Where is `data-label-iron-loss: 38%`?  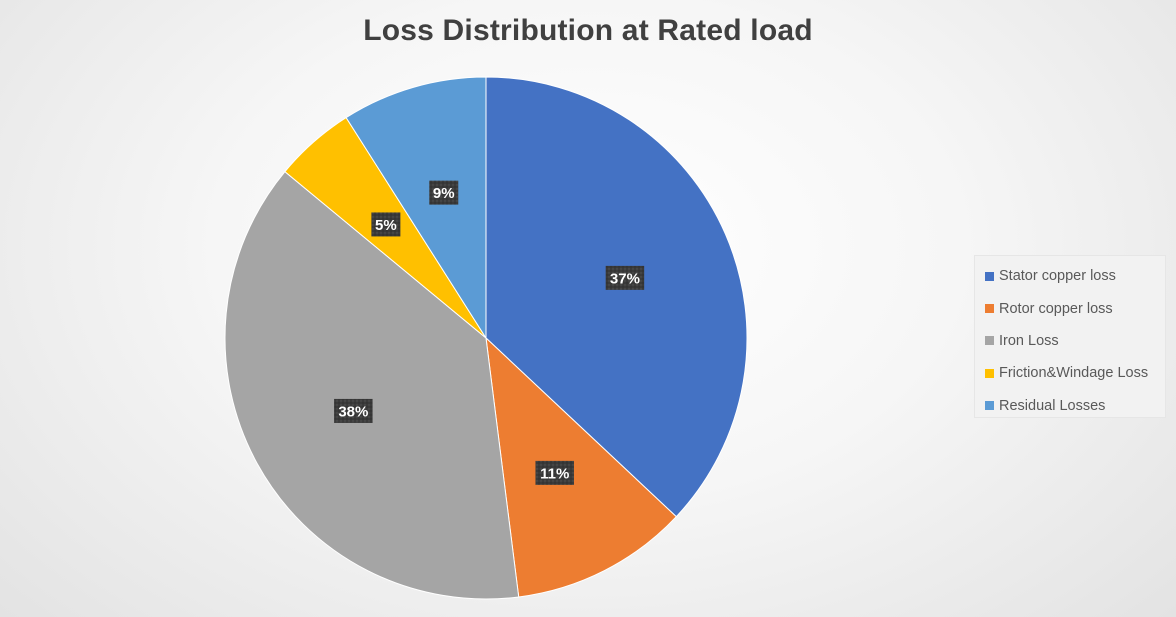 data-label-iron-loss: 38% is located at coordinates (353, 410).